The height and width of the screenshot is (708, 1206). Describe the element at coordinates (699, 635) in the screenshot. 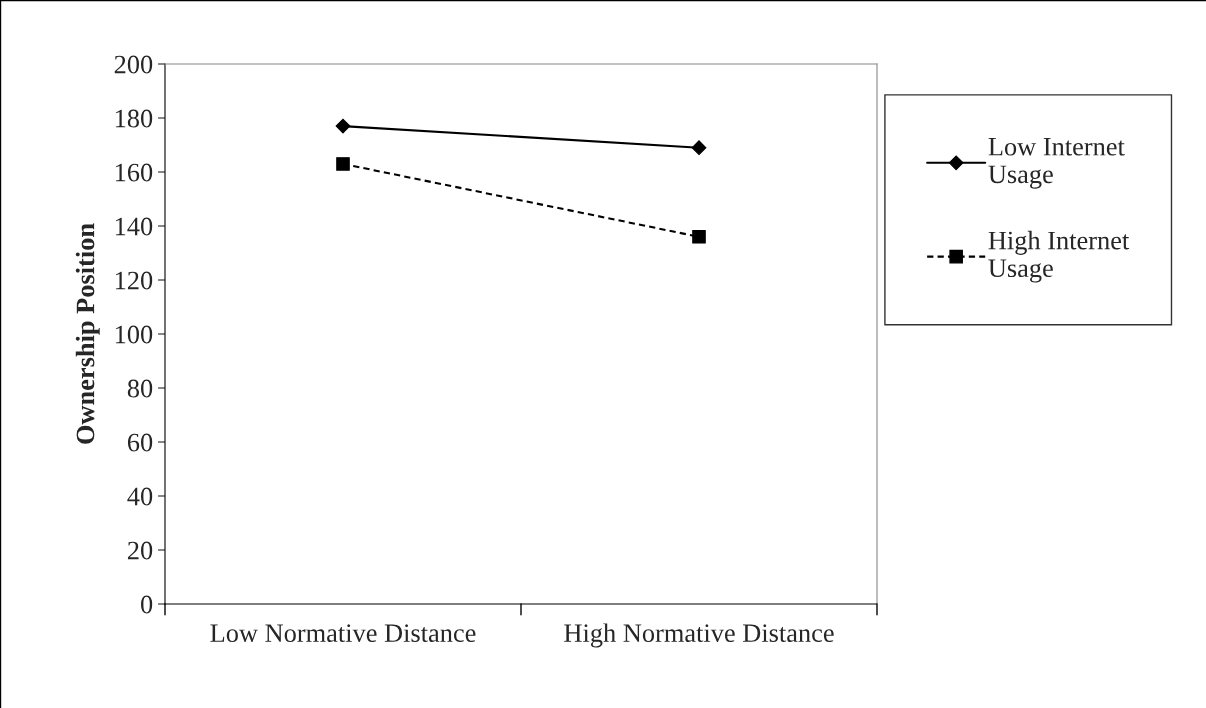

I see `x-tick-label: High Normative Distance` at that location.